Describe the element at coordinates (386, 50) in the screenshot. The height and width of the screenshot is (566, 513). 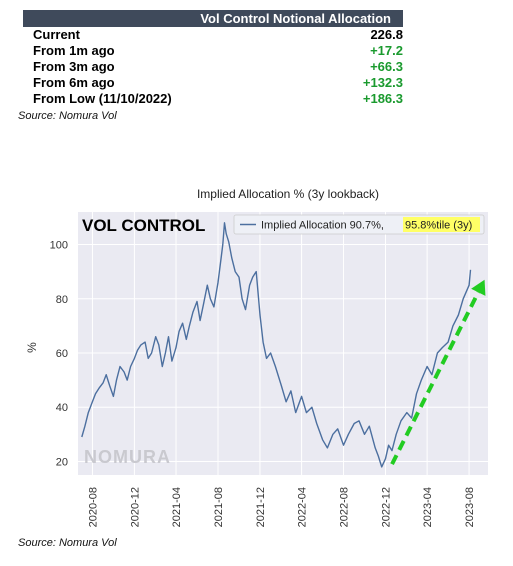
I see `row-value: +17.2` at that location.